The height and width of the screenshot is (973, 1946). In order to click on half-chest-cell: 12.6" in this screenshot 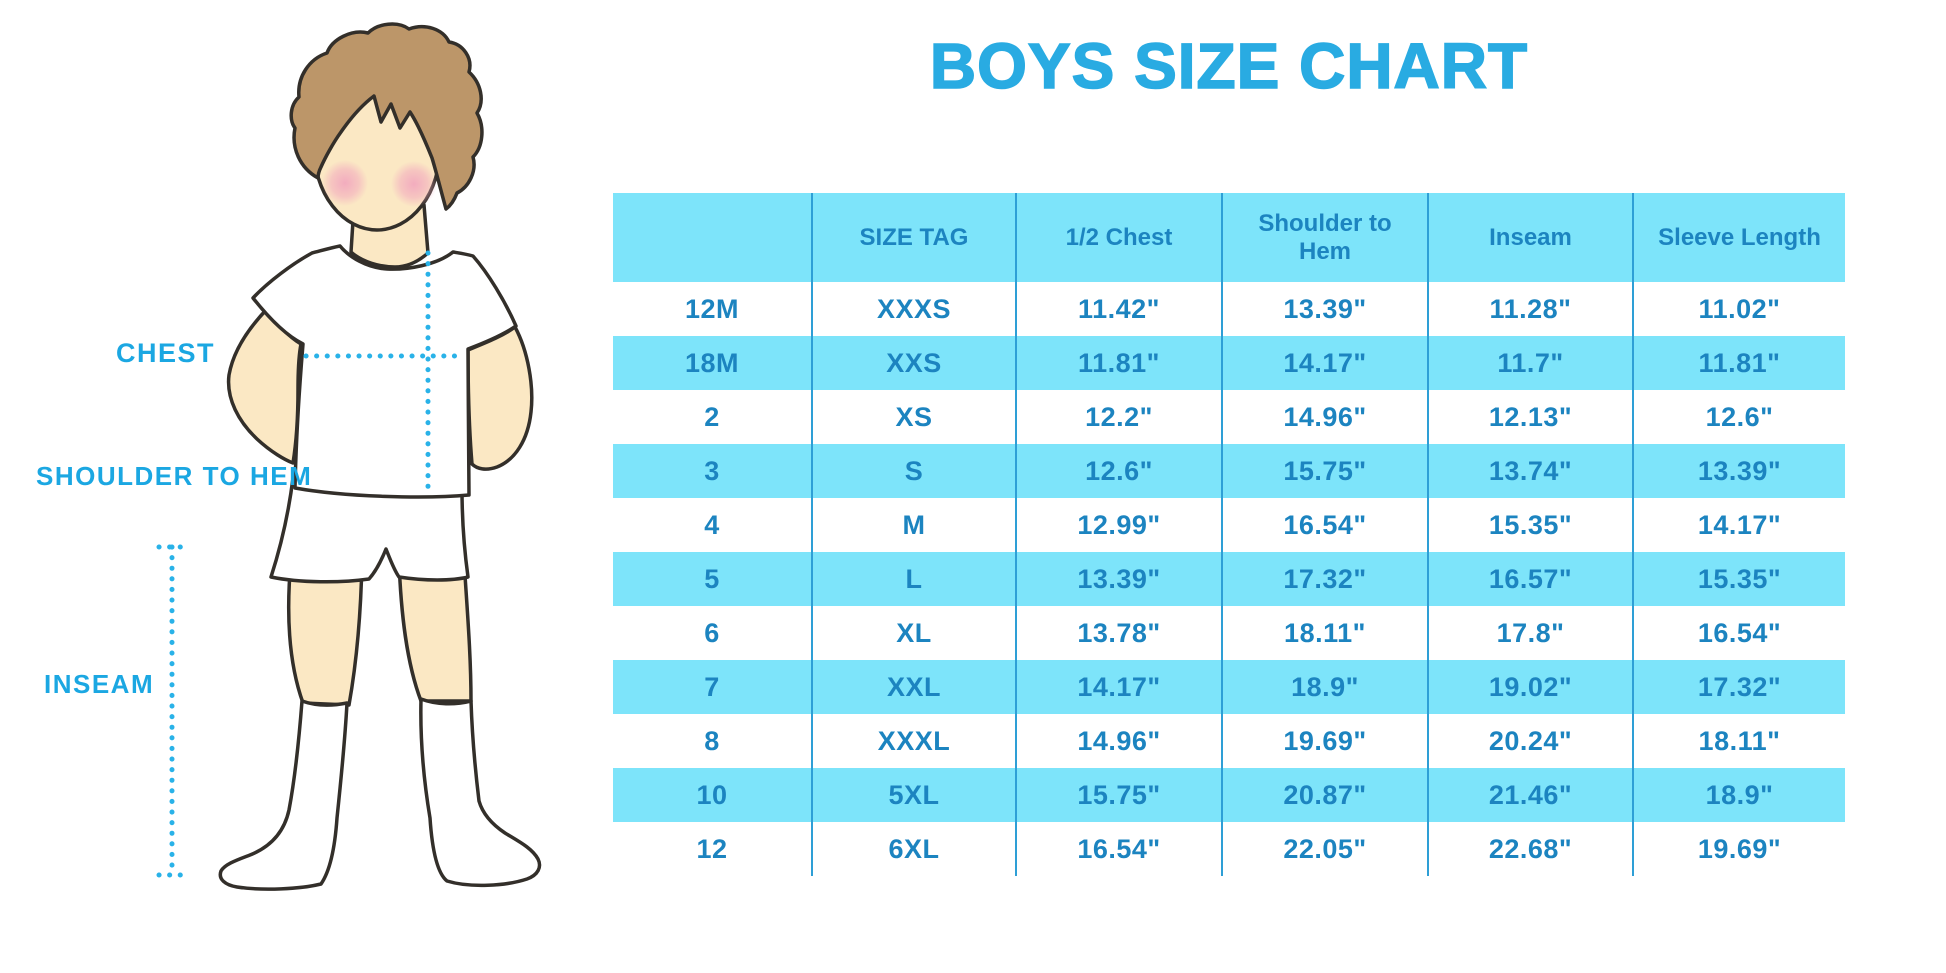, I will do `click(1118, 471)`.